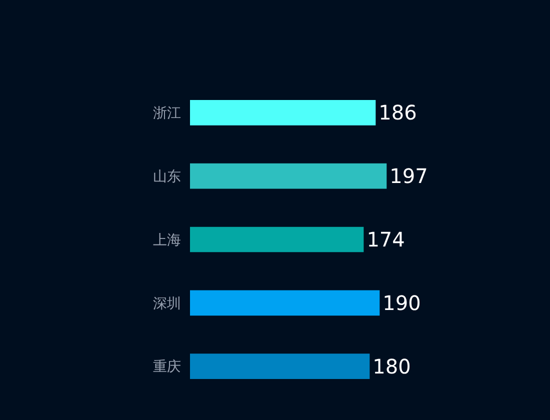  What do you see at coordinates (167, 114) in the screenshot?
I see `y-tick-label: 浙江` at bounding box center [167, 114].